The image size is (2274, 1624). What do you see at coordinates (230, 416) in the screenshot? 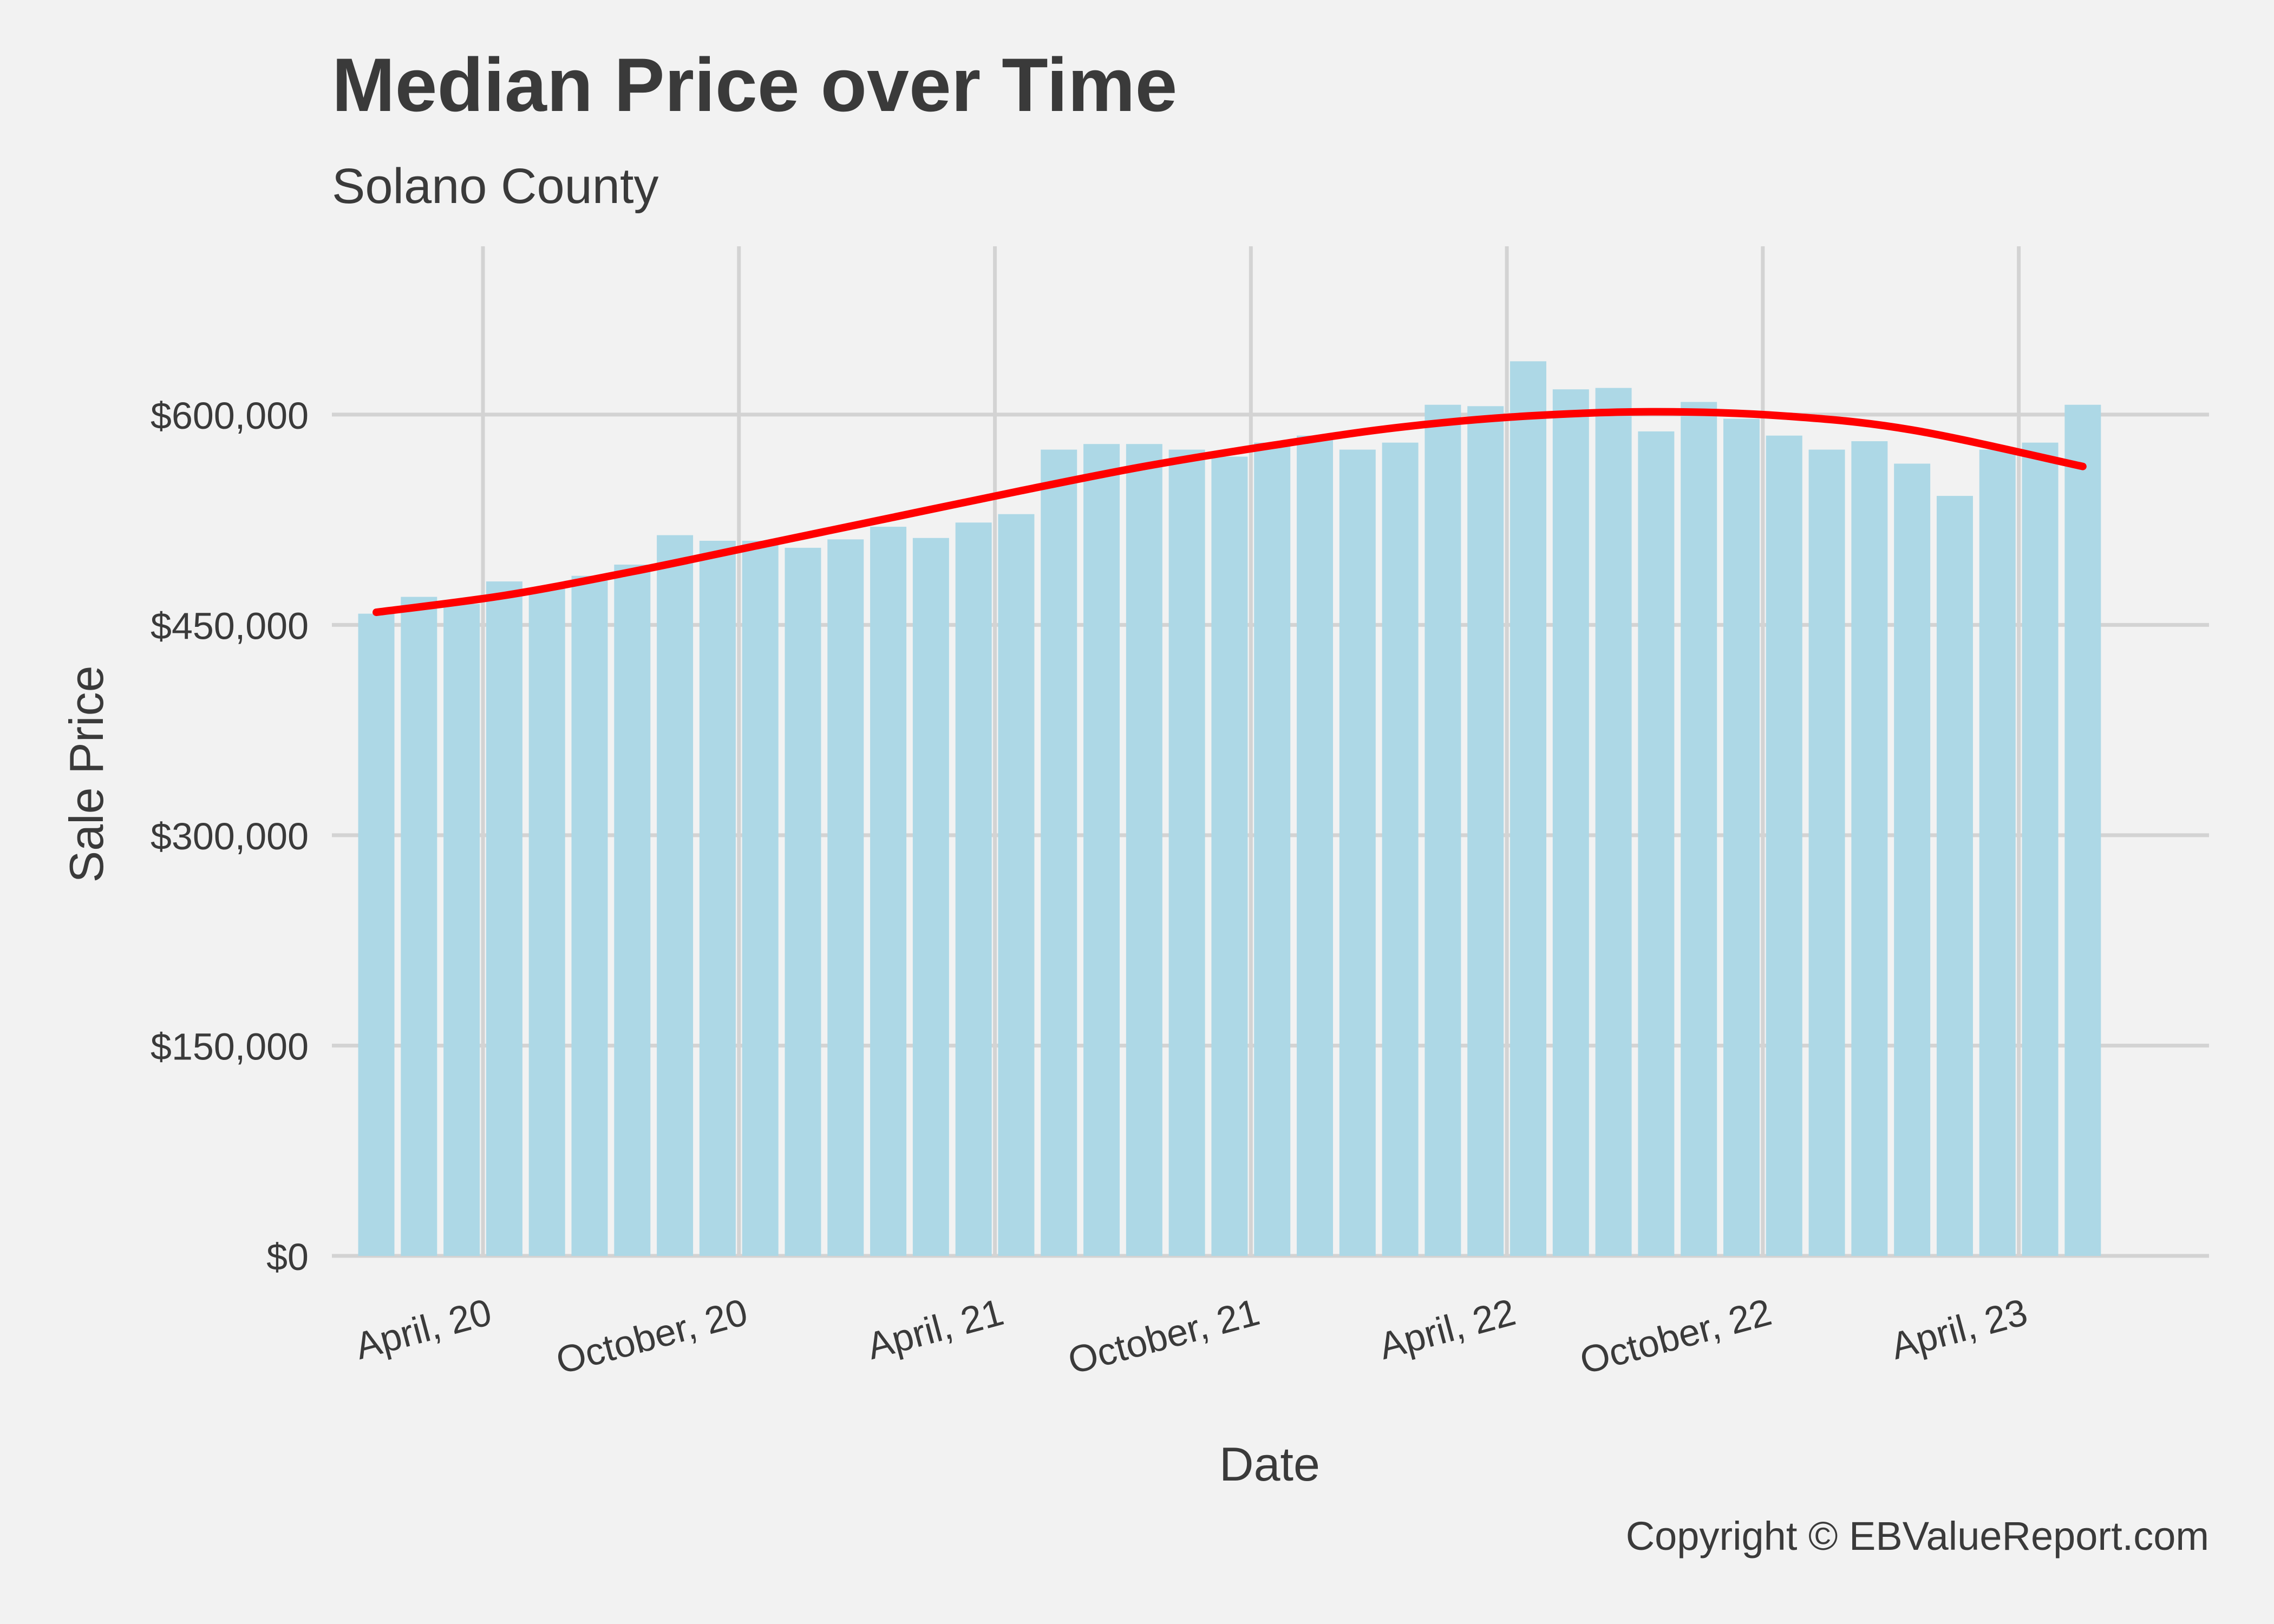
I see `y-tick-label: $600,000` at bounding box center [230, 416].